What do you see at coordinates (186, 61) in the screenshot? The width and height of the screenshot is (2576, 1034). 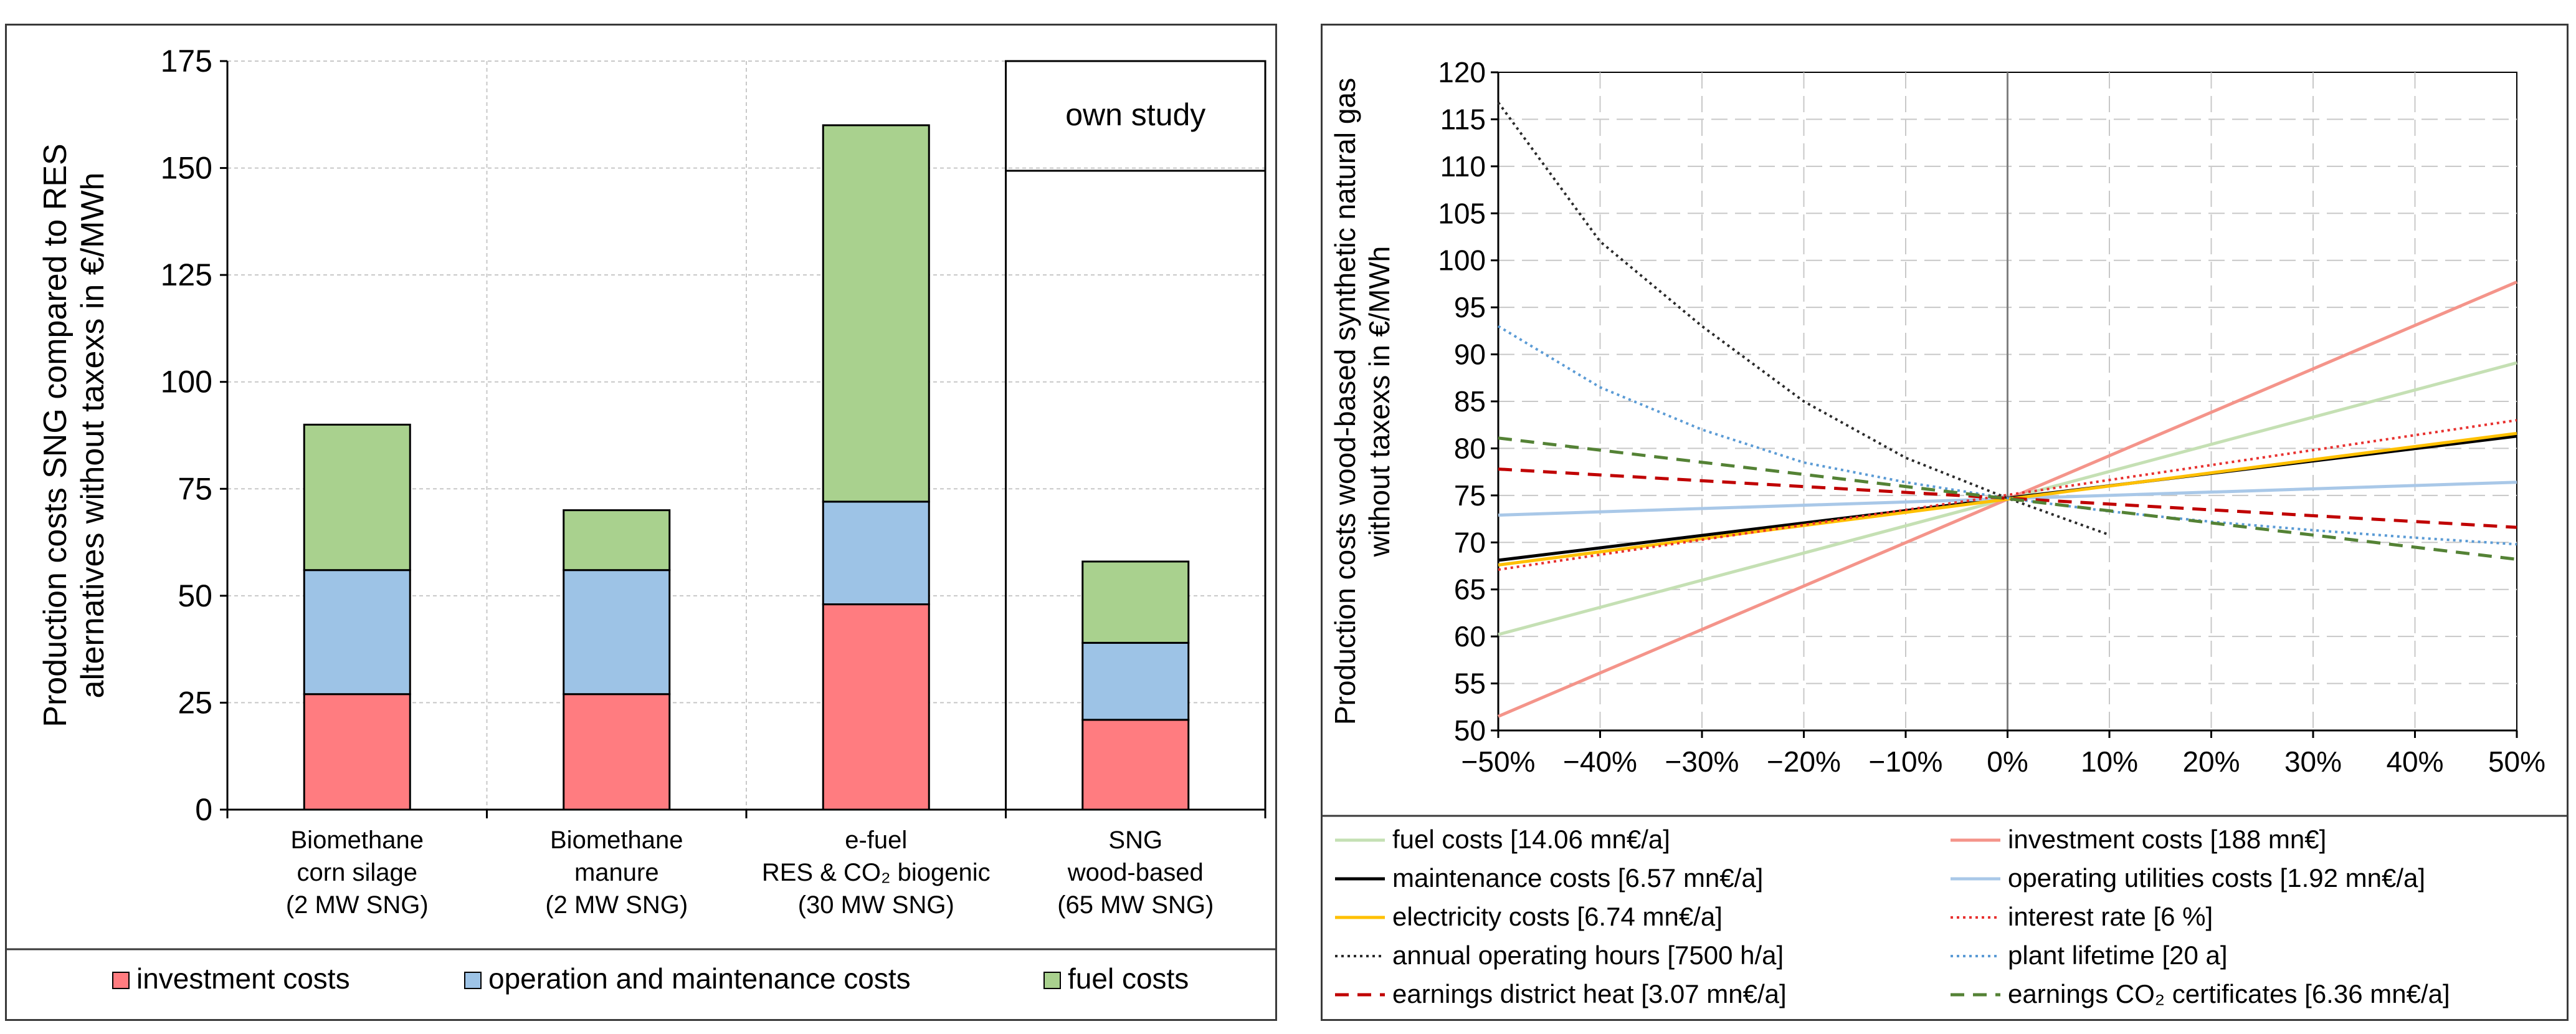 I see `y-tick-label: 175` at bounding box center [186, 61].